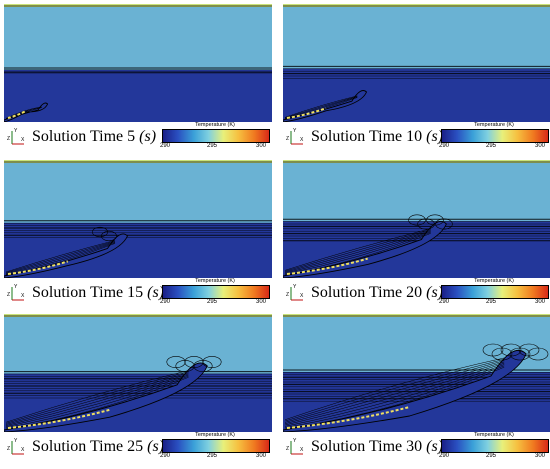 This screenshot has height=469, width=550. What do you see at coordinates (367, 446) in the screenshot?
I see `solution-time-text: Solution Time 30` at bounding box center [367, 446].